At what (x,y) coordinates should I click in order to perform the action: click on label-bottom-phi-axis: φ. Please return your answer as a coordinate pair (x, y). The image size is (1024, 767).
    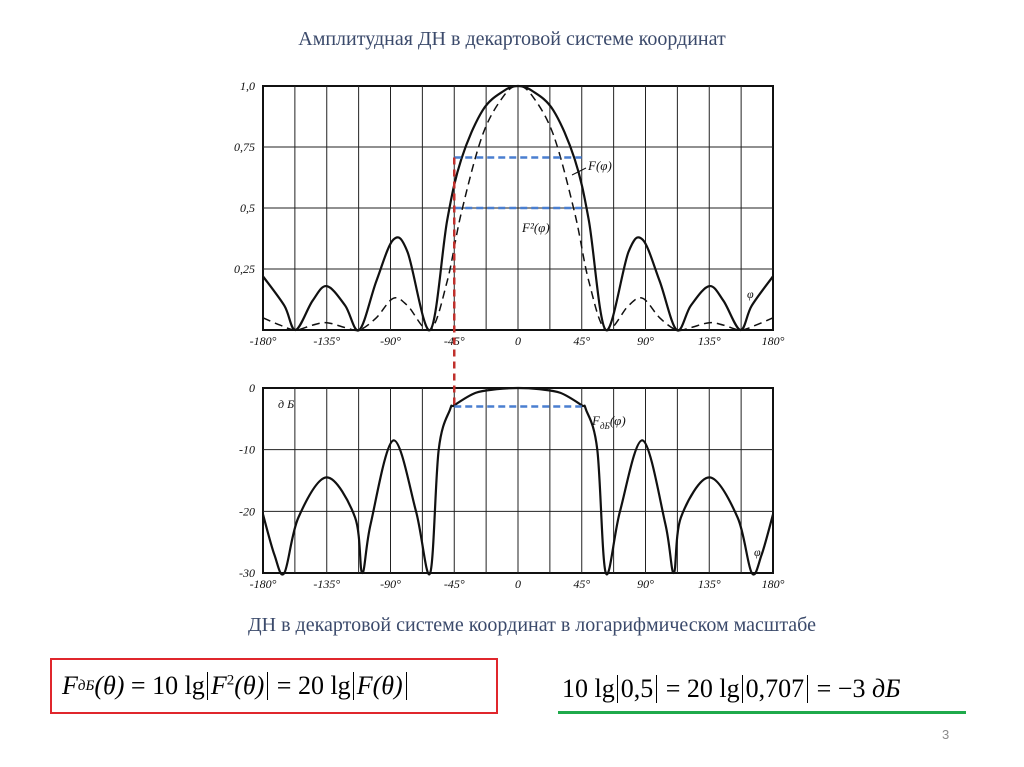
    Looking at the image, I should click on (757, 552).